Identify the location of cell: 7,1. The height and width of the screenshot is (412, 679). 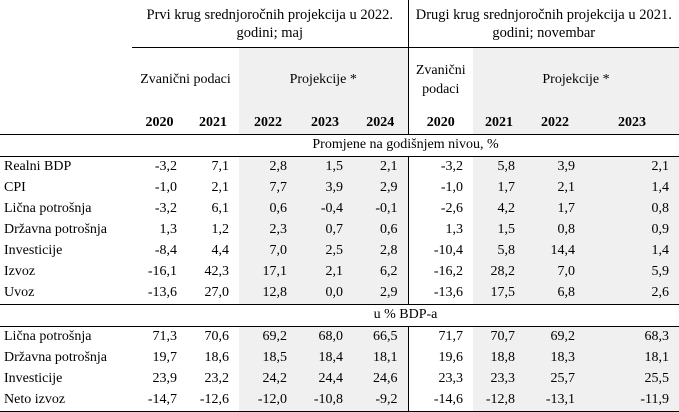
(220, 166).